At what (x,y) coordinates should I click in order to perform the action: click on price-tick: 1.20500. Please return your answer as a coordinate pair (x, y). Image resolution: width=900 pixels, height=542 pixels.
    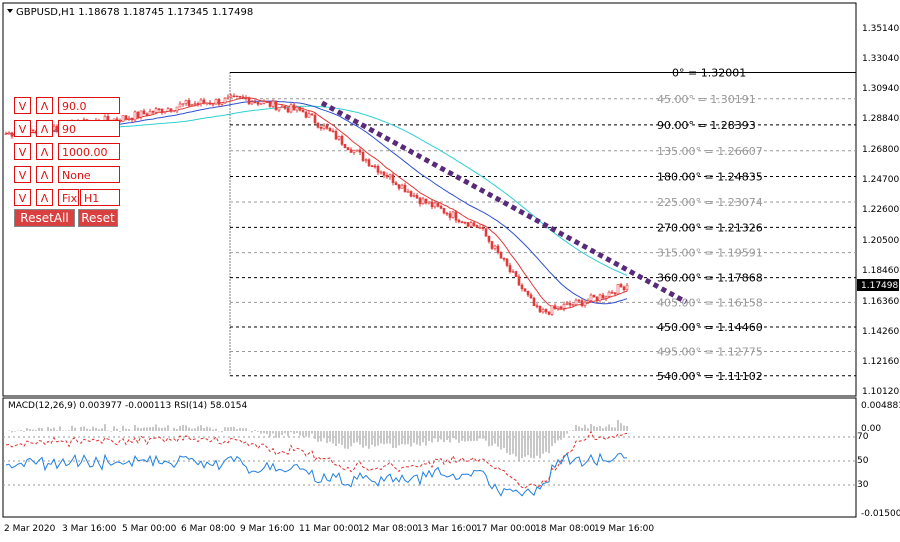
    Looking at the image, I should click on (880, 241).